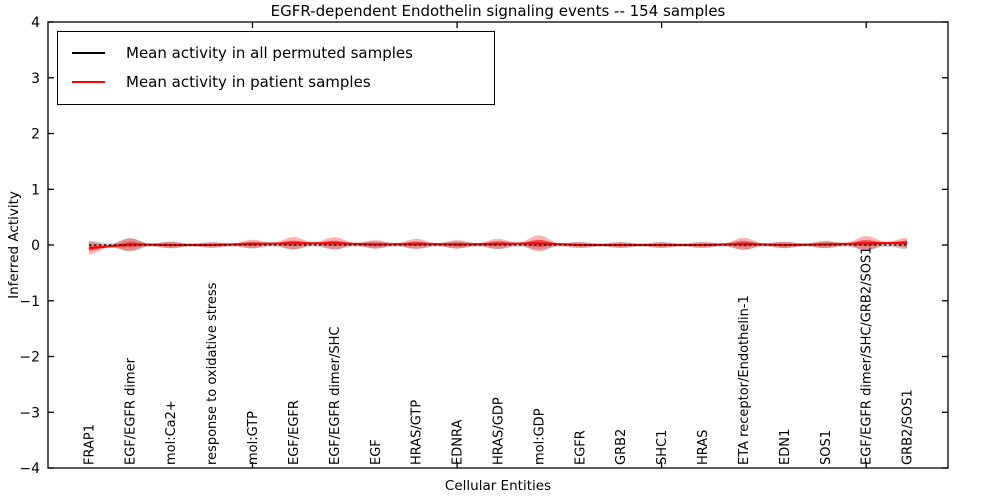 The image size is (1000, 500). I want to click on x-tick-label: SHC1, so click(662, 447).